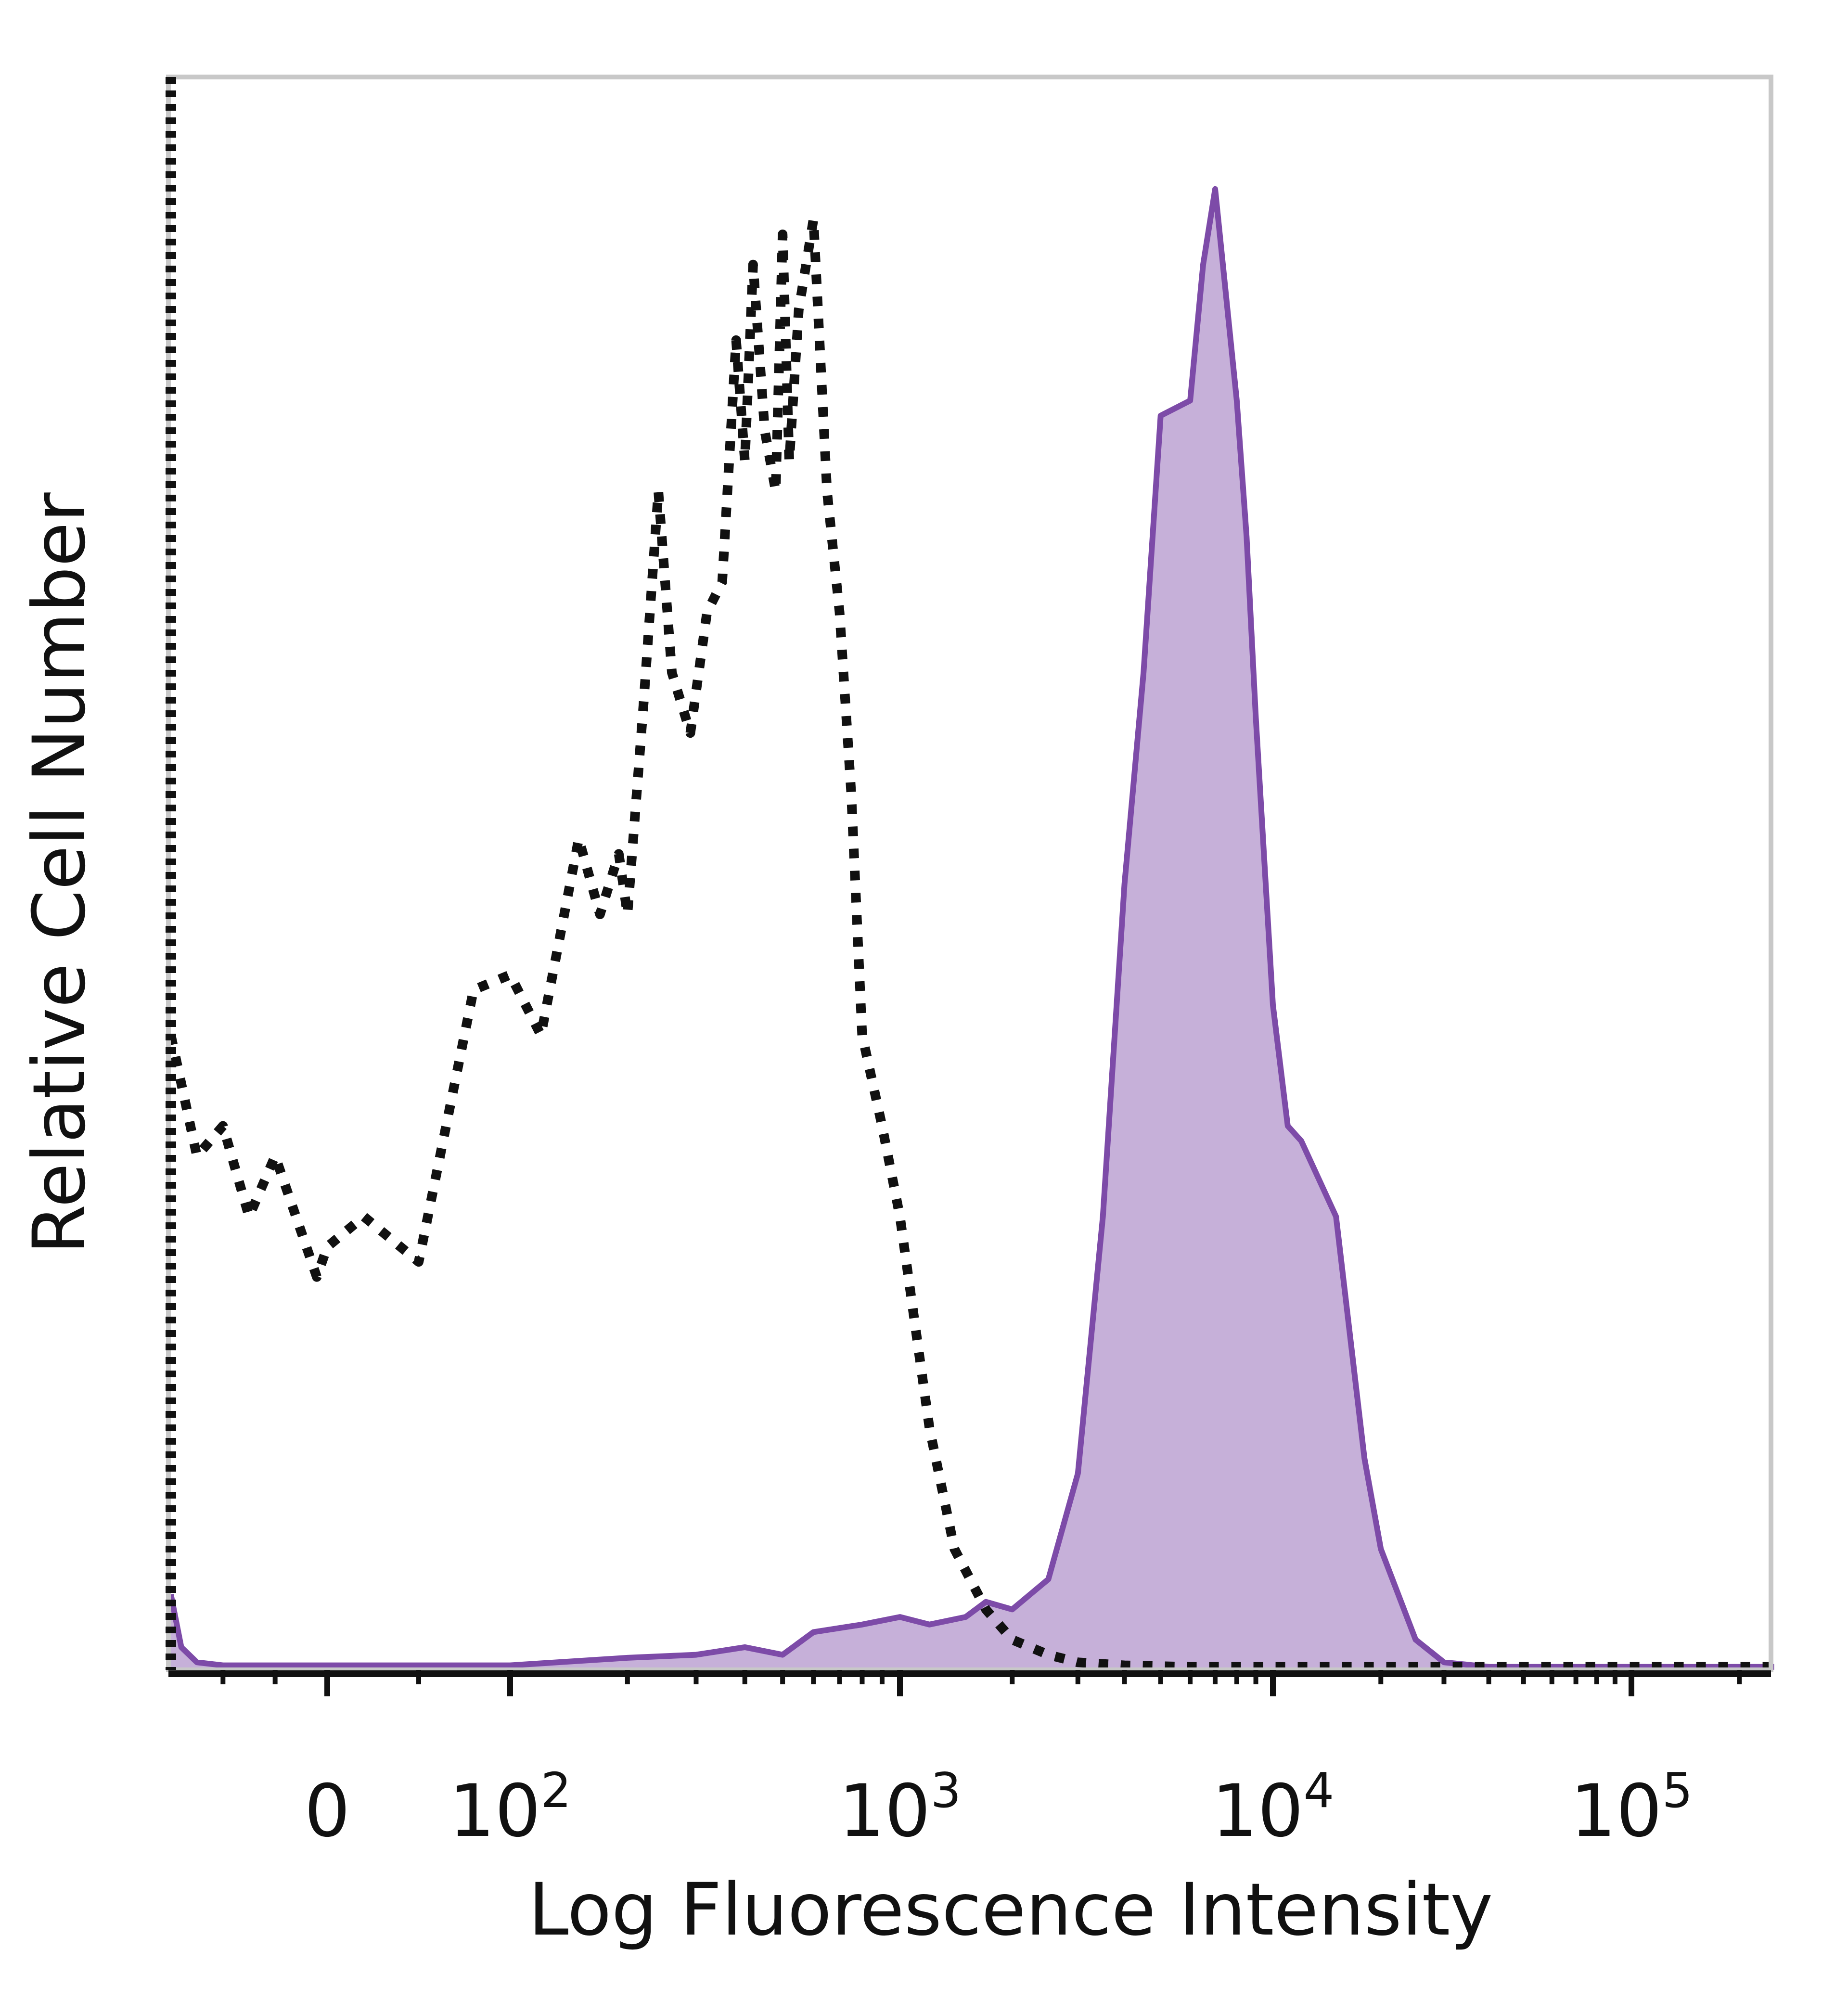  Describe the element at coordinates (327, 1811) in the screenshot. I see `x-tick-label: 0` at that location.